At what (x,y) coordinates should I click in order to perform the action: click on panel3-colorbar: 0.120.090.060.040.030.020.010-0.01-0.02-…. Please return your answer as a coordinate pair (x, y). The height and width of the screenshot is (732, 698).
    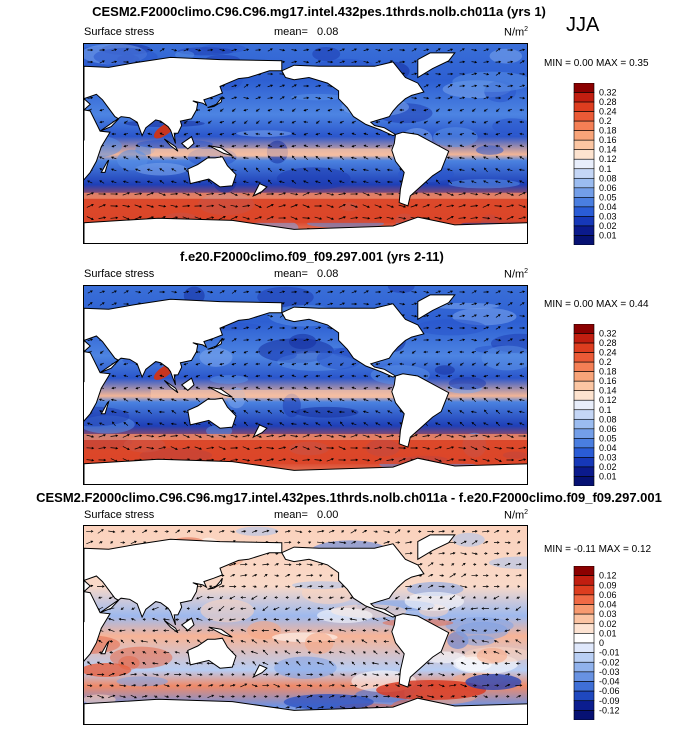
    Looking at the image, I should click on (596, 643).